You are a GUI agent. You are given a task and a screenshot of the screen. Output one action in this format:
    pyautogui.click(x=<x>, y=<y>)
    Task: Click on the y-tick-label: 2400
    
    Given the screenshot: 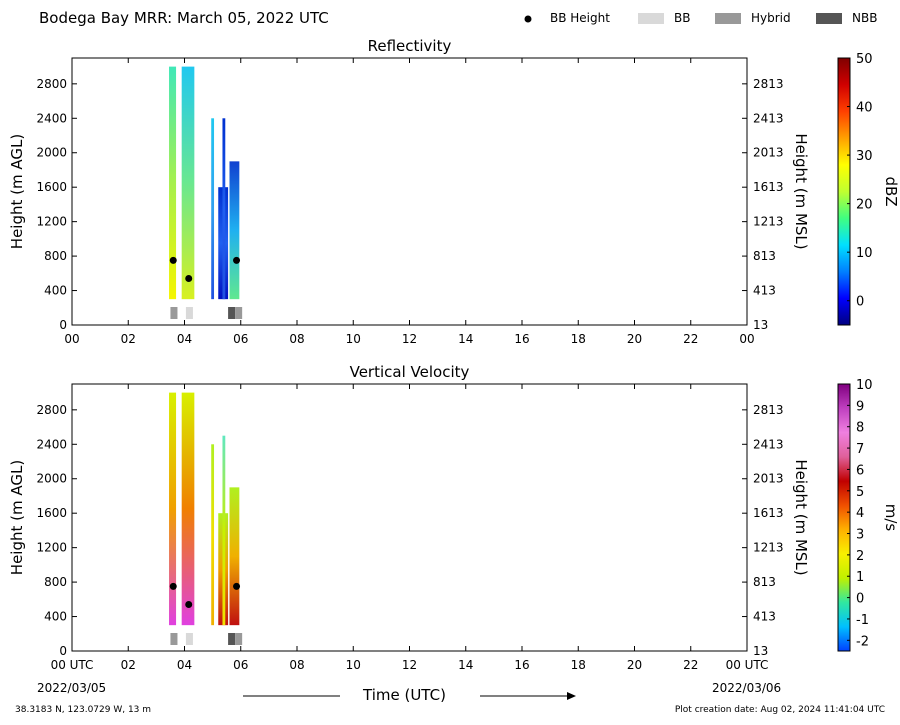 What is the action you would take?
    pyautogui.click(x=51, y=444)
    